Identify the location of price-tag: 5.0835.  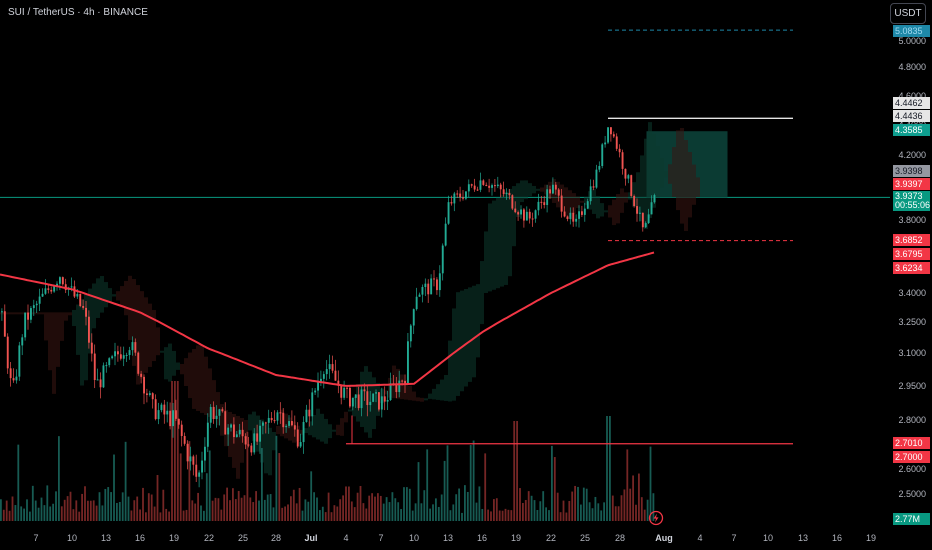
(911, 31).